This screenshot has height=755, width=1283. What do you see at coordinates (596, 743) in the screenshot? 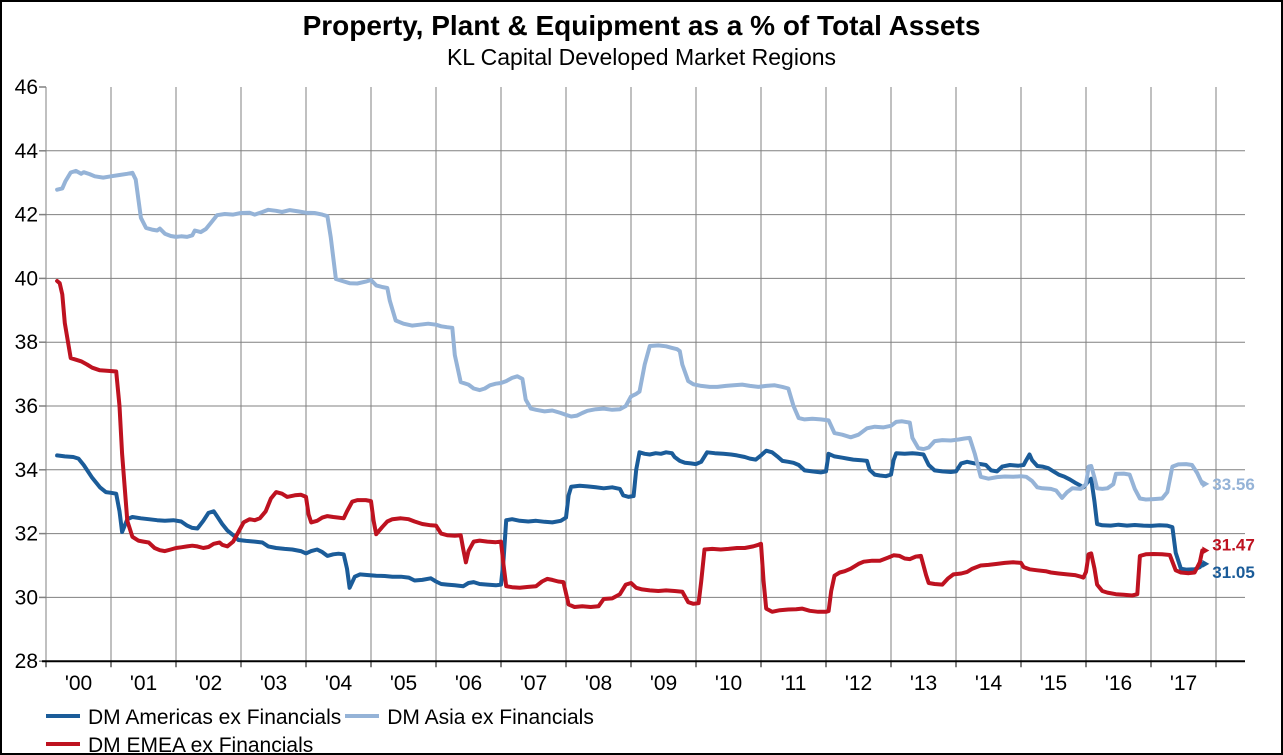
I see `legend-row-2: DM EMEA ex Financials` at bounding box center [596, 743].